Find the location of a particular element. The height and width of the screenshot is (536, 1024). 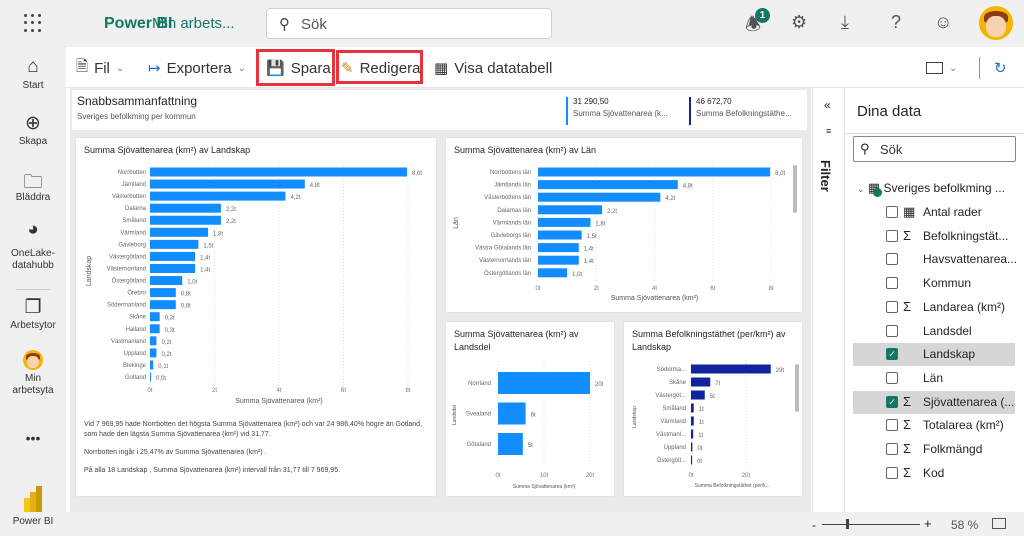

filter-label: Filter is located at coordinates (825, 176).